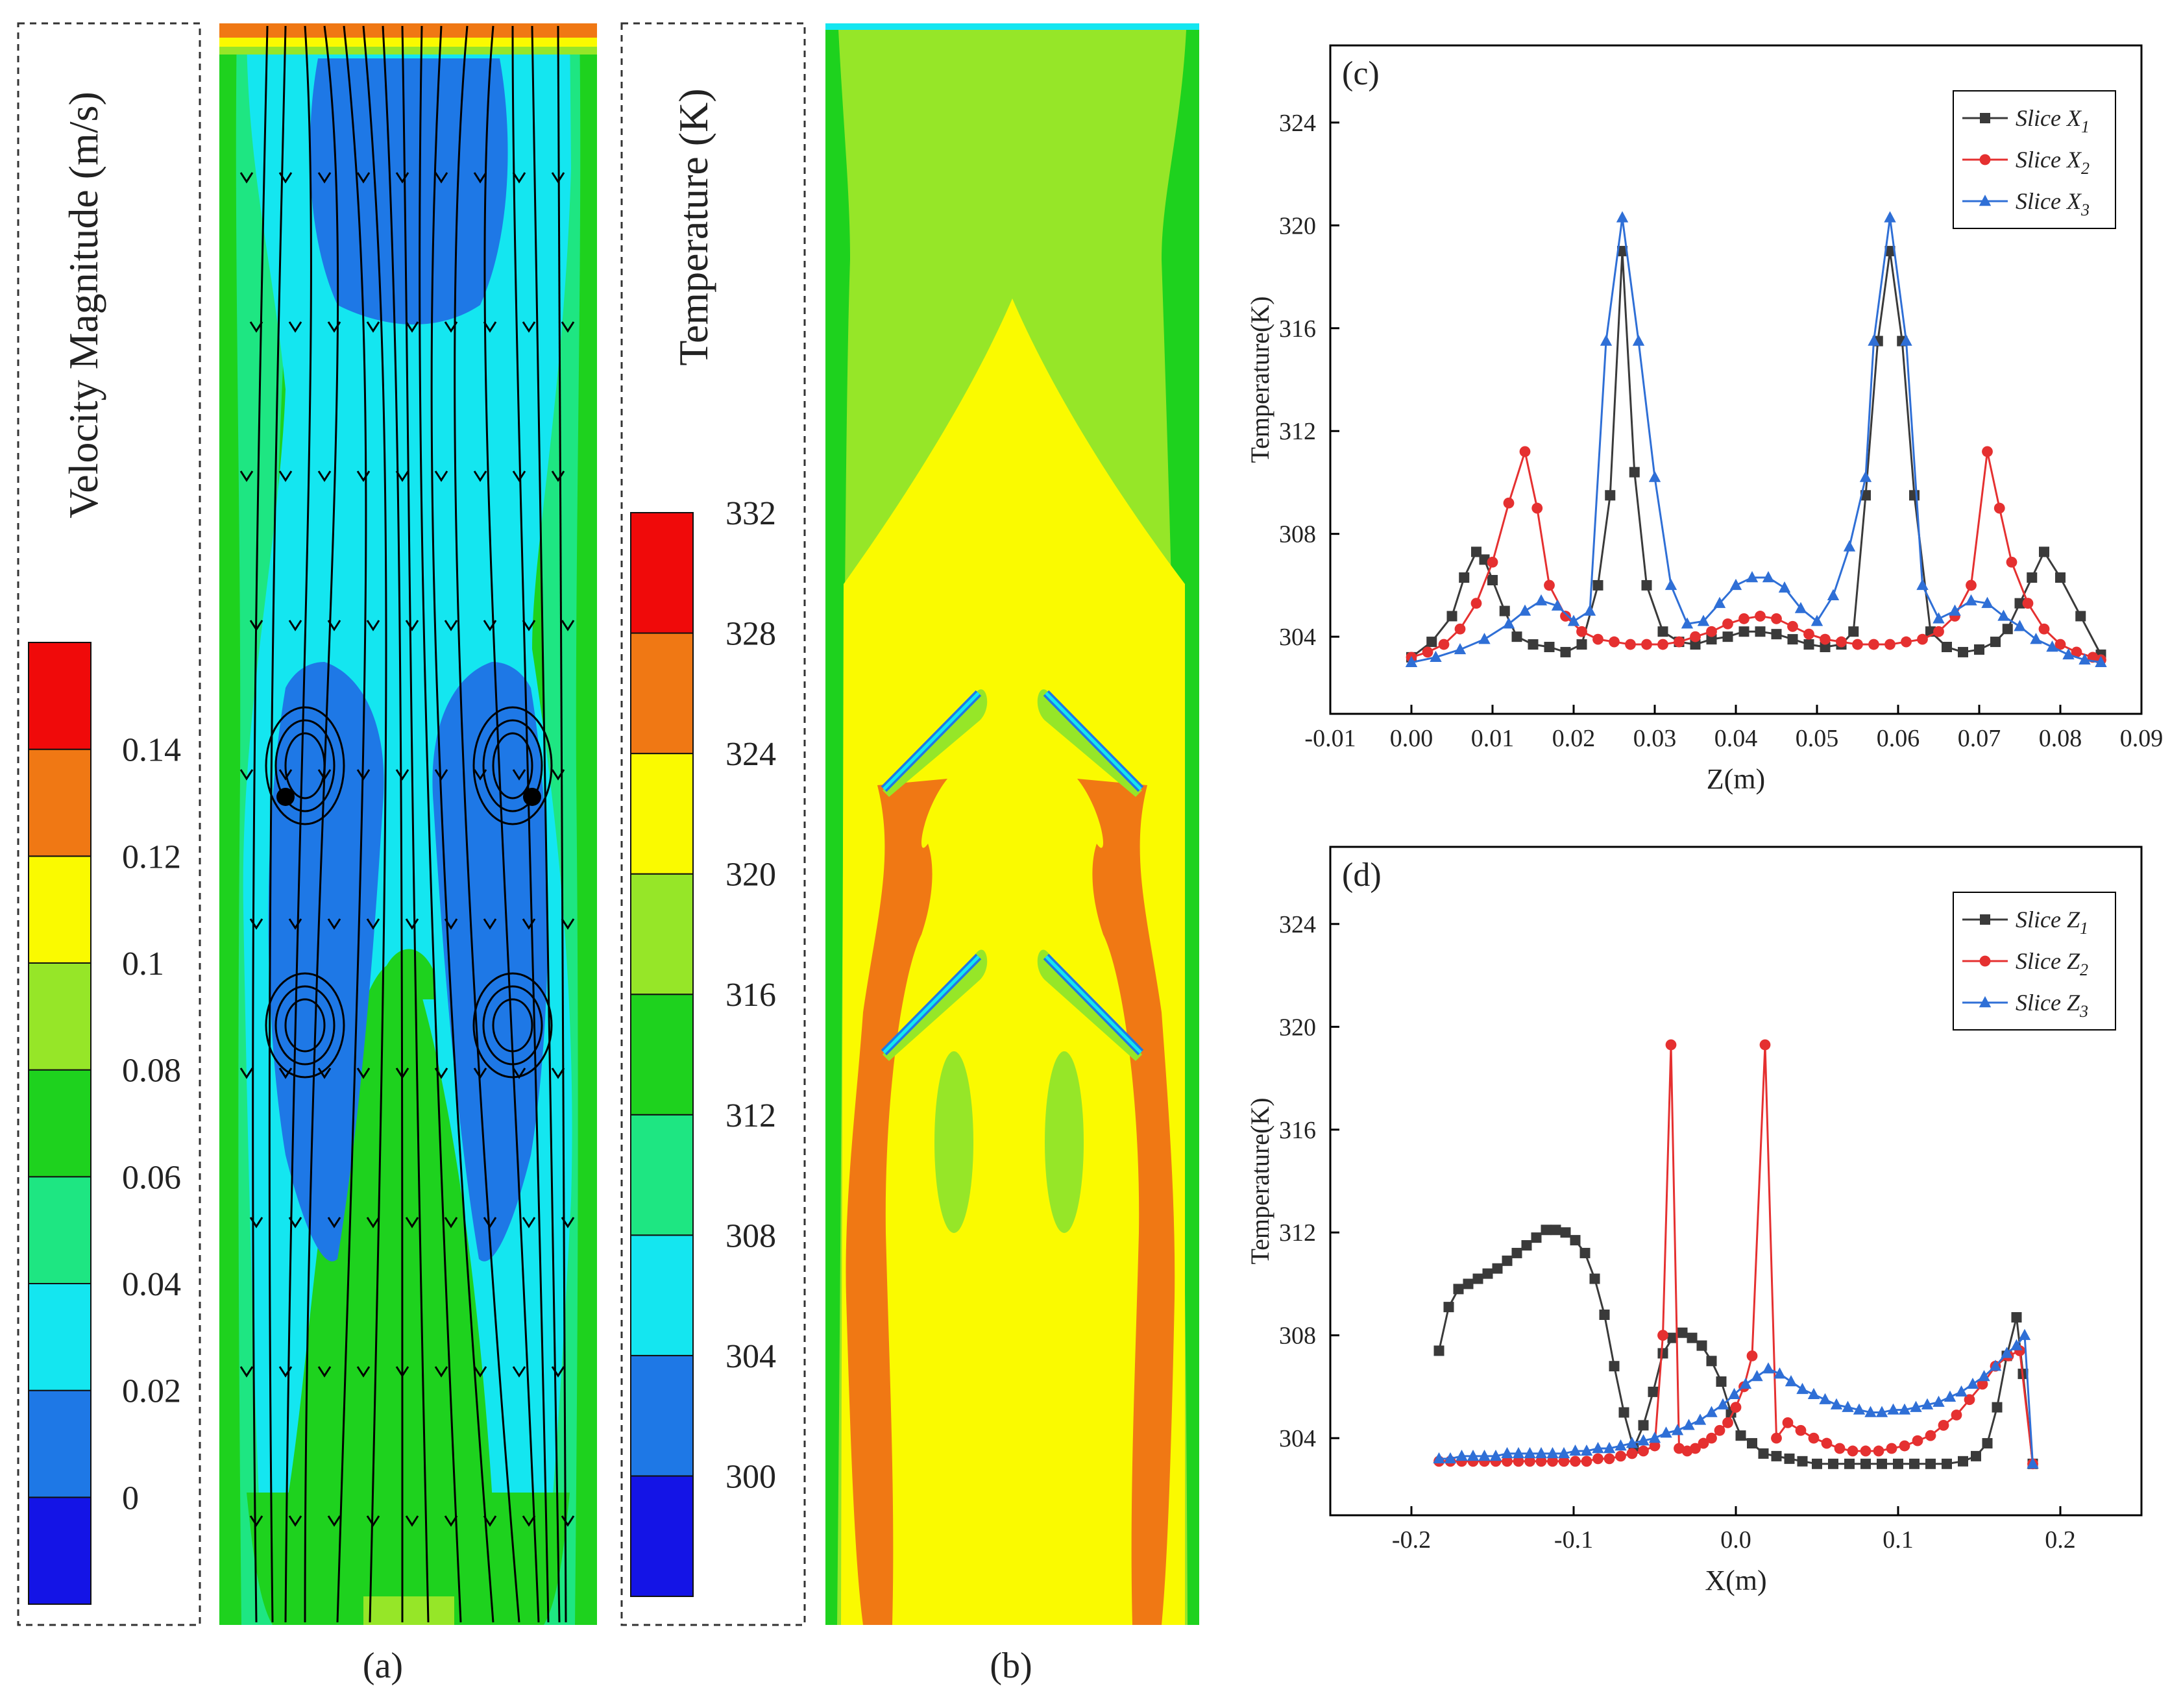 The image size is (2170, 1708). I want to click on x-tick-label: 0.2, so click(2060, 1540).